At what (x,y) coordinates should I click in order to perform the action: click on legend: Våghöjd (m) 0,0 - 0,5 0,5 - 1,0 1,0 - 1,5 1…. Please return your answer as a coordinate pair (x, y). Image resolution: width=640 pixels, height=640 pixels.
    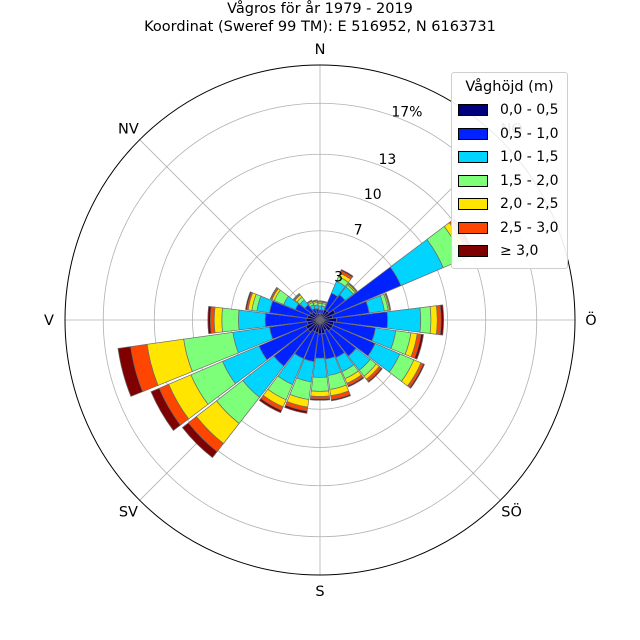
    Looking at the image, I should click on (509, 170).